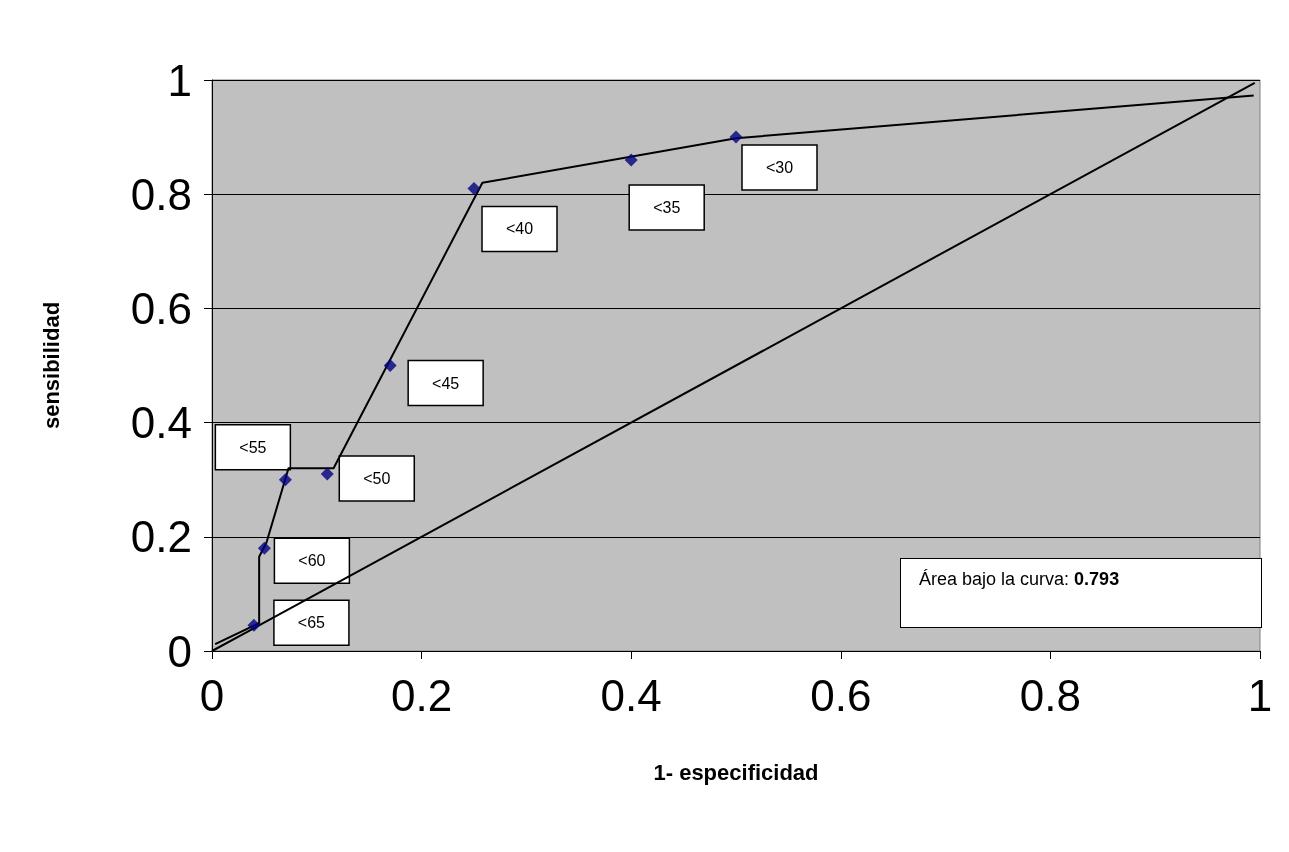  Describe the element at coordinates (161, 194) in the screenshot. I see `y-tick-label: 0.8` at that location.